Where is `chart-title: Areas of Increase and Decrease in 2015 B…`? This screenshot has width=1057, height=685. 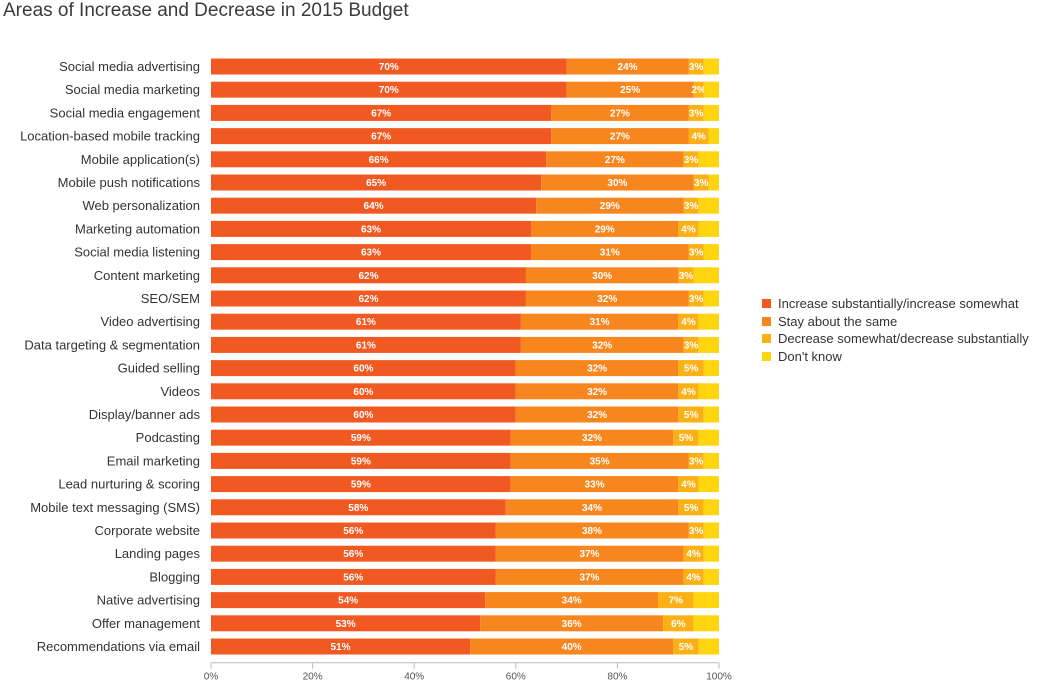 chart-title: Areas of Increase and Decrease in 2015 B… is located at coordinates (206, 10).